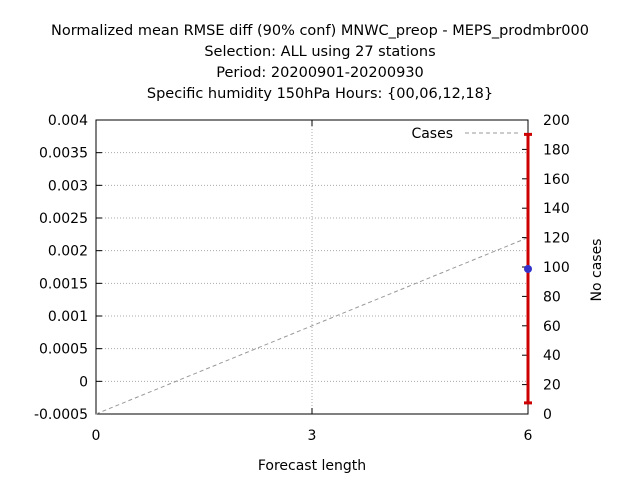 The width and height of the screenshot is (640, 480). I want to click on y-tick-label: 0.004, so click(68, 121).